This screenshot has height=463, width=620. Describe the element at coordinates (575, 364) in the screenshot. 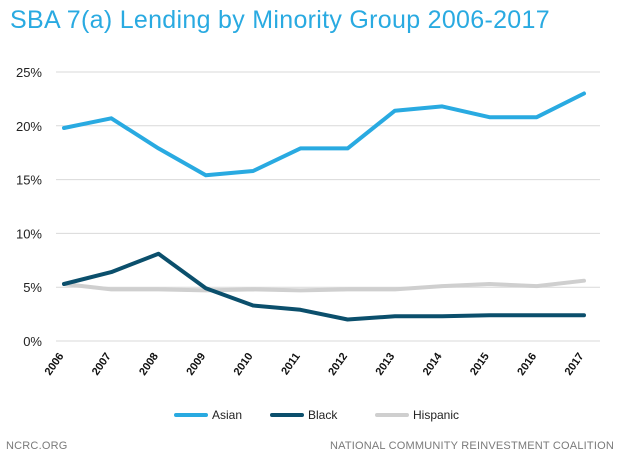

I see `x-tick-label: 2017` at that location.